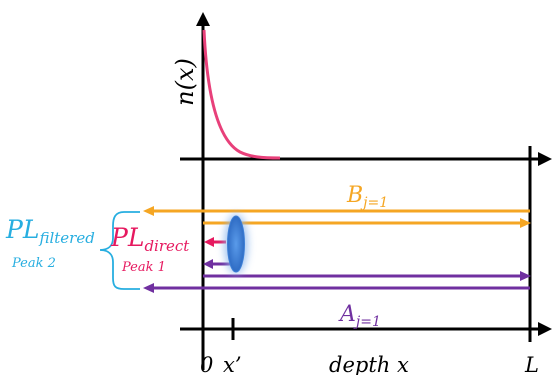 This screenshot has height=375, width=555. Describe the element at coordinates (22, 229) in the screenshot. I see `pl-filtered-main: PL` at that location.